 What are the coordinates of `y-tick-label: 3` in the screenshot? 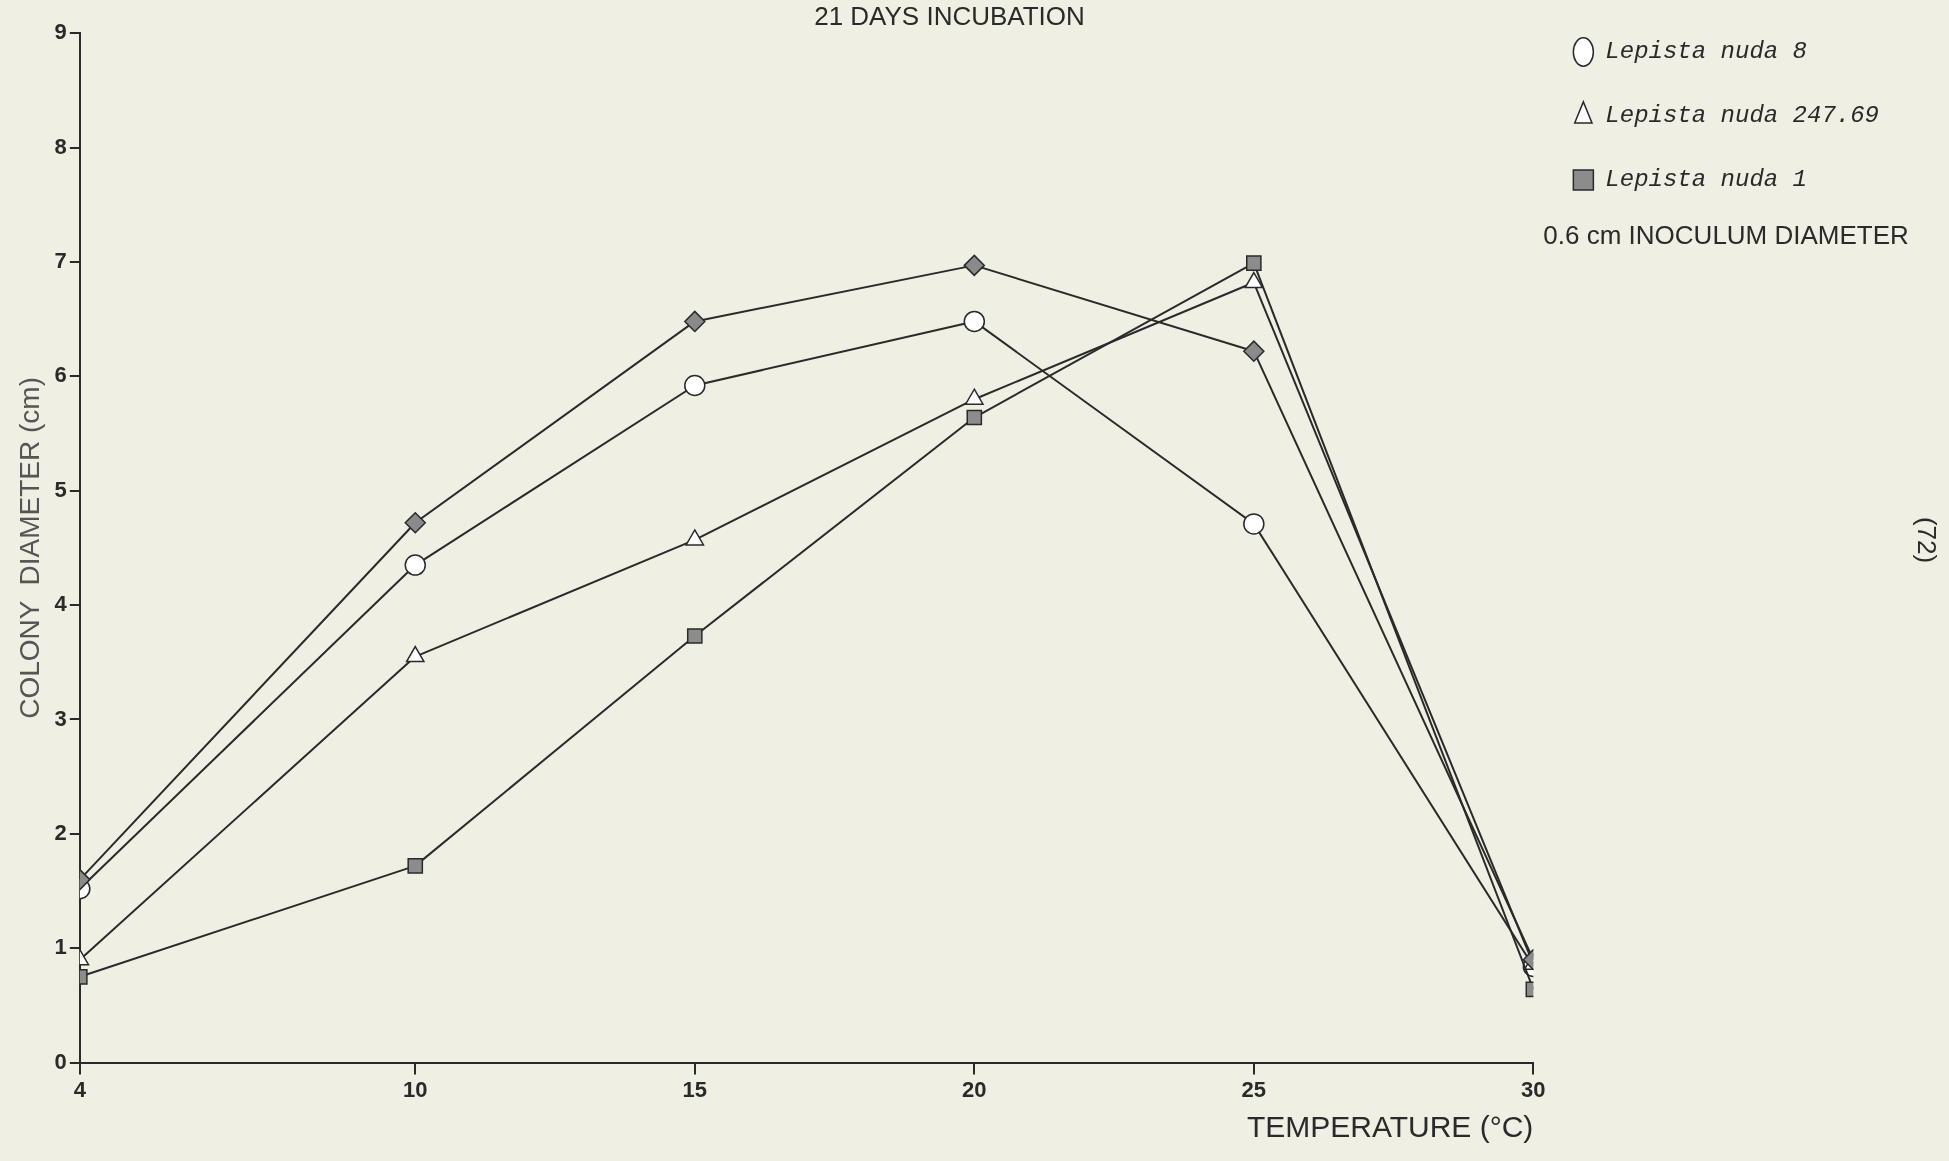 It's located at (60, 718).